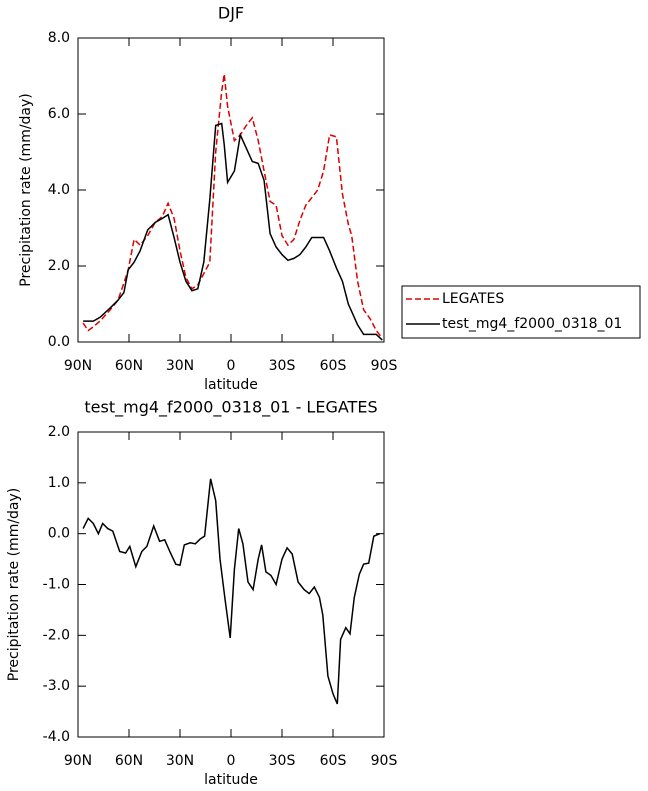  What do you see at coordinates (56, 686) in the screenshot?
I see `y-tick-label: -3.0` at bounding box center [56, 686].